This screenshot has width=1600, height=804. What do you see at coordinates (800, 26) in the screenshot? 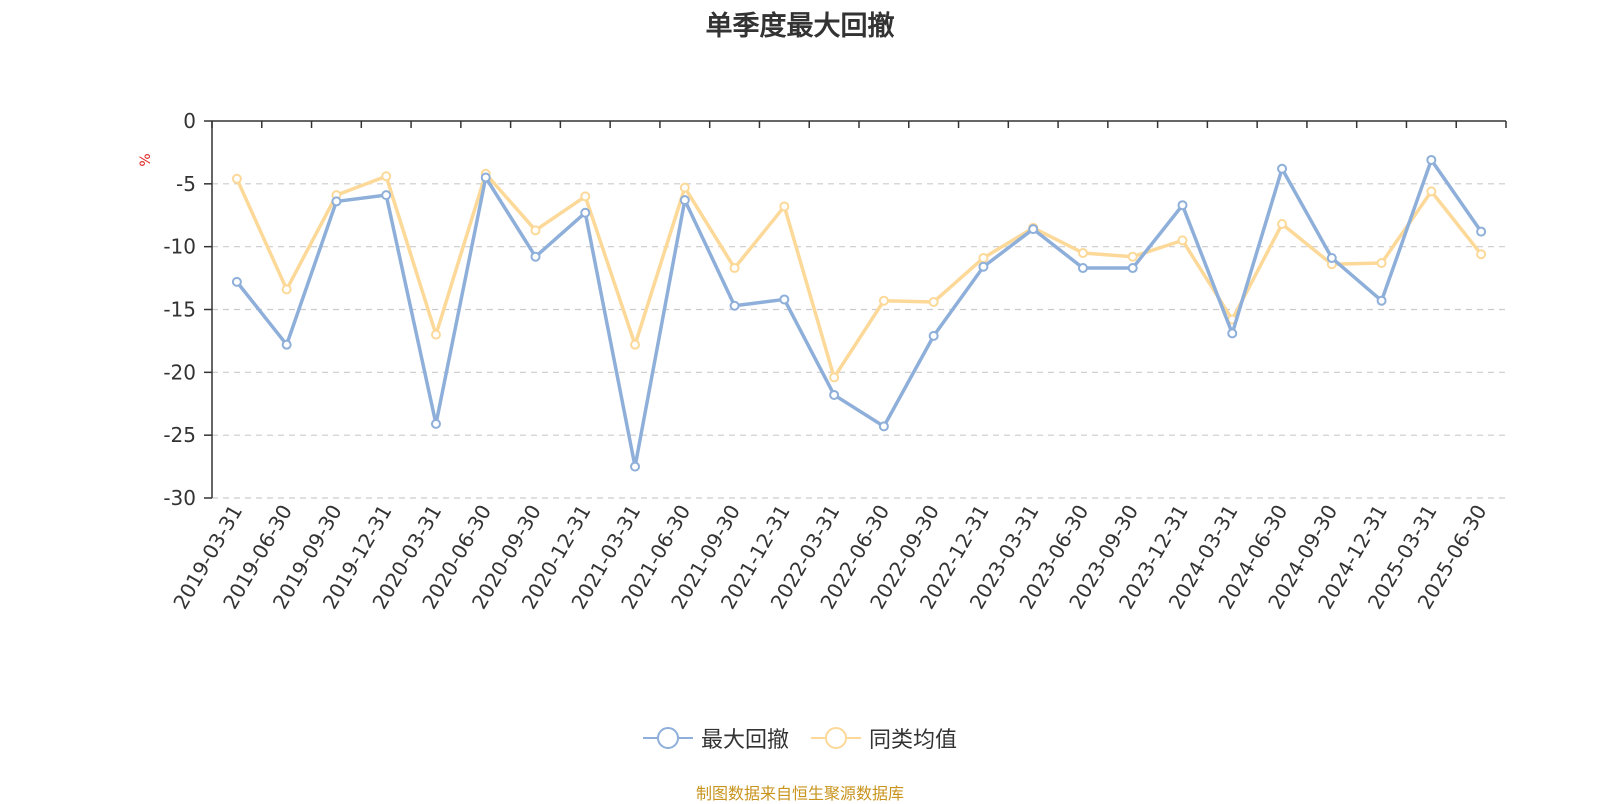
I see `chart-title: 单季度最大回撤` at bounding box center [800, 26].